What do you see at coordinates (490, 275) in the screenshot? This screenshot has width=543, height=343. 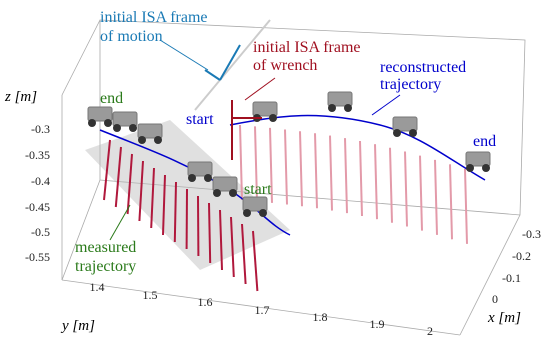 I see `x-axis` at bounding box center [490, 275].